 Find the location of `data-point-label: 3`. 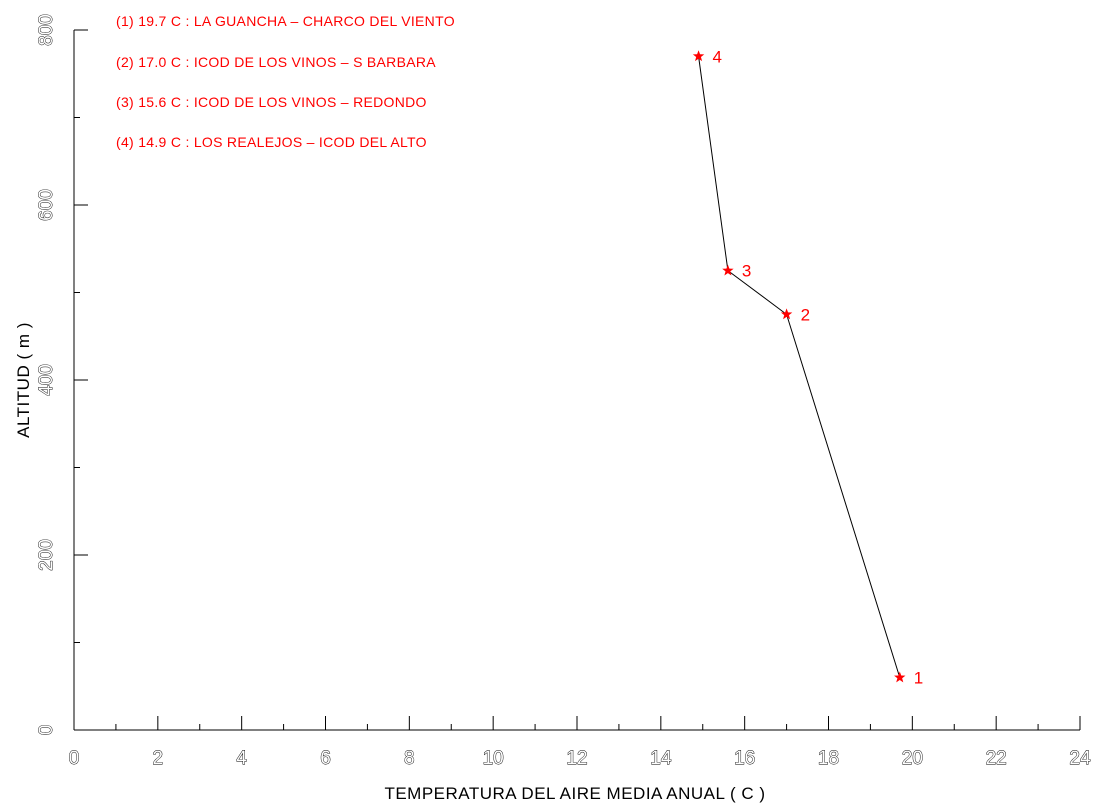

data-point-label: 3 is located at coordinates (746, 271).